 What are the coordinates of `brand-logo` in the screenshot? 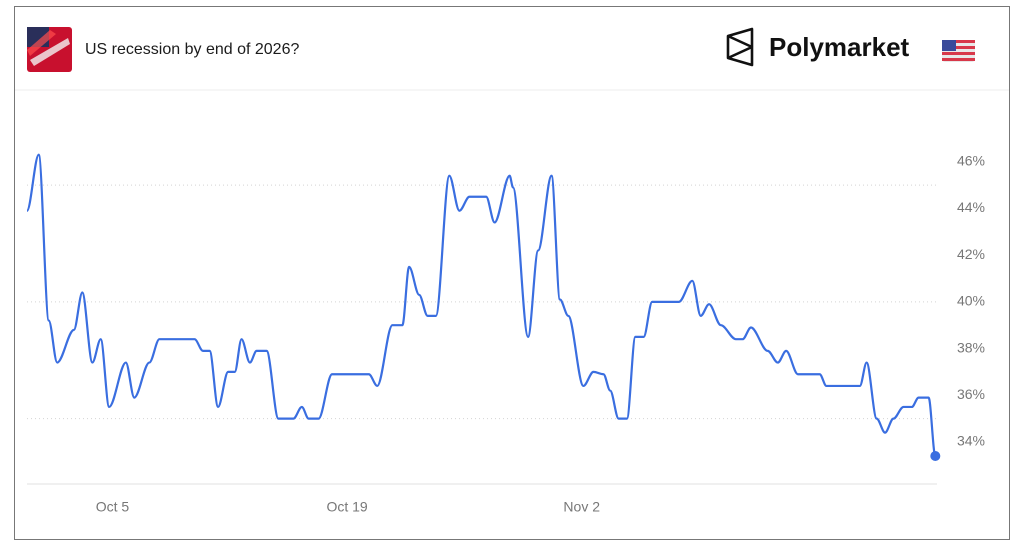 It's located at (740, 47).